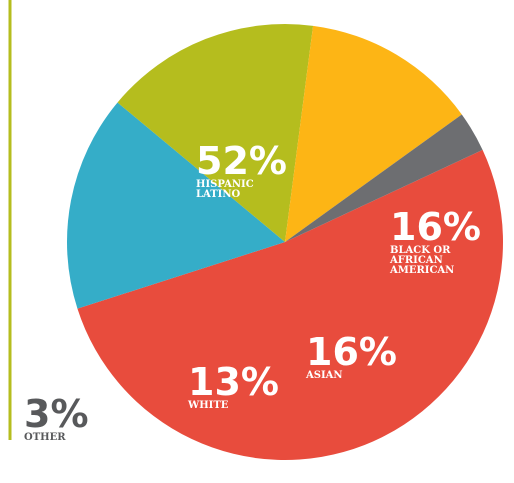  What do you see at coordinates (422, 260) in the screenshot?
I see `category-label: BLACK OR AFRICAN AMERICAN` at bounding box center [422, 260].